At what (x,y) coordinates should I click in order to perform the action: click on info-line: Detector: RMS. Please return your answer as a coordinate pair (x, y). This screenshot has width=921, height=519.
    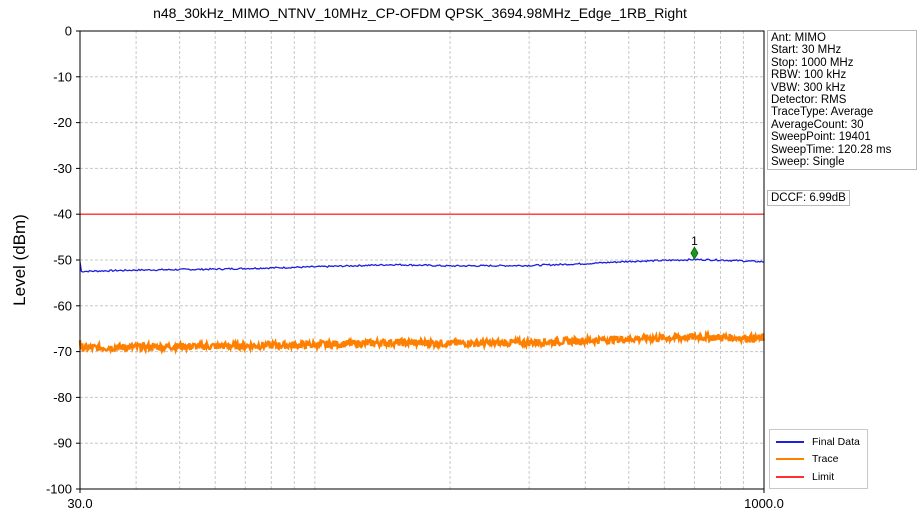
    Looking at the image, I should click on (809, 100).